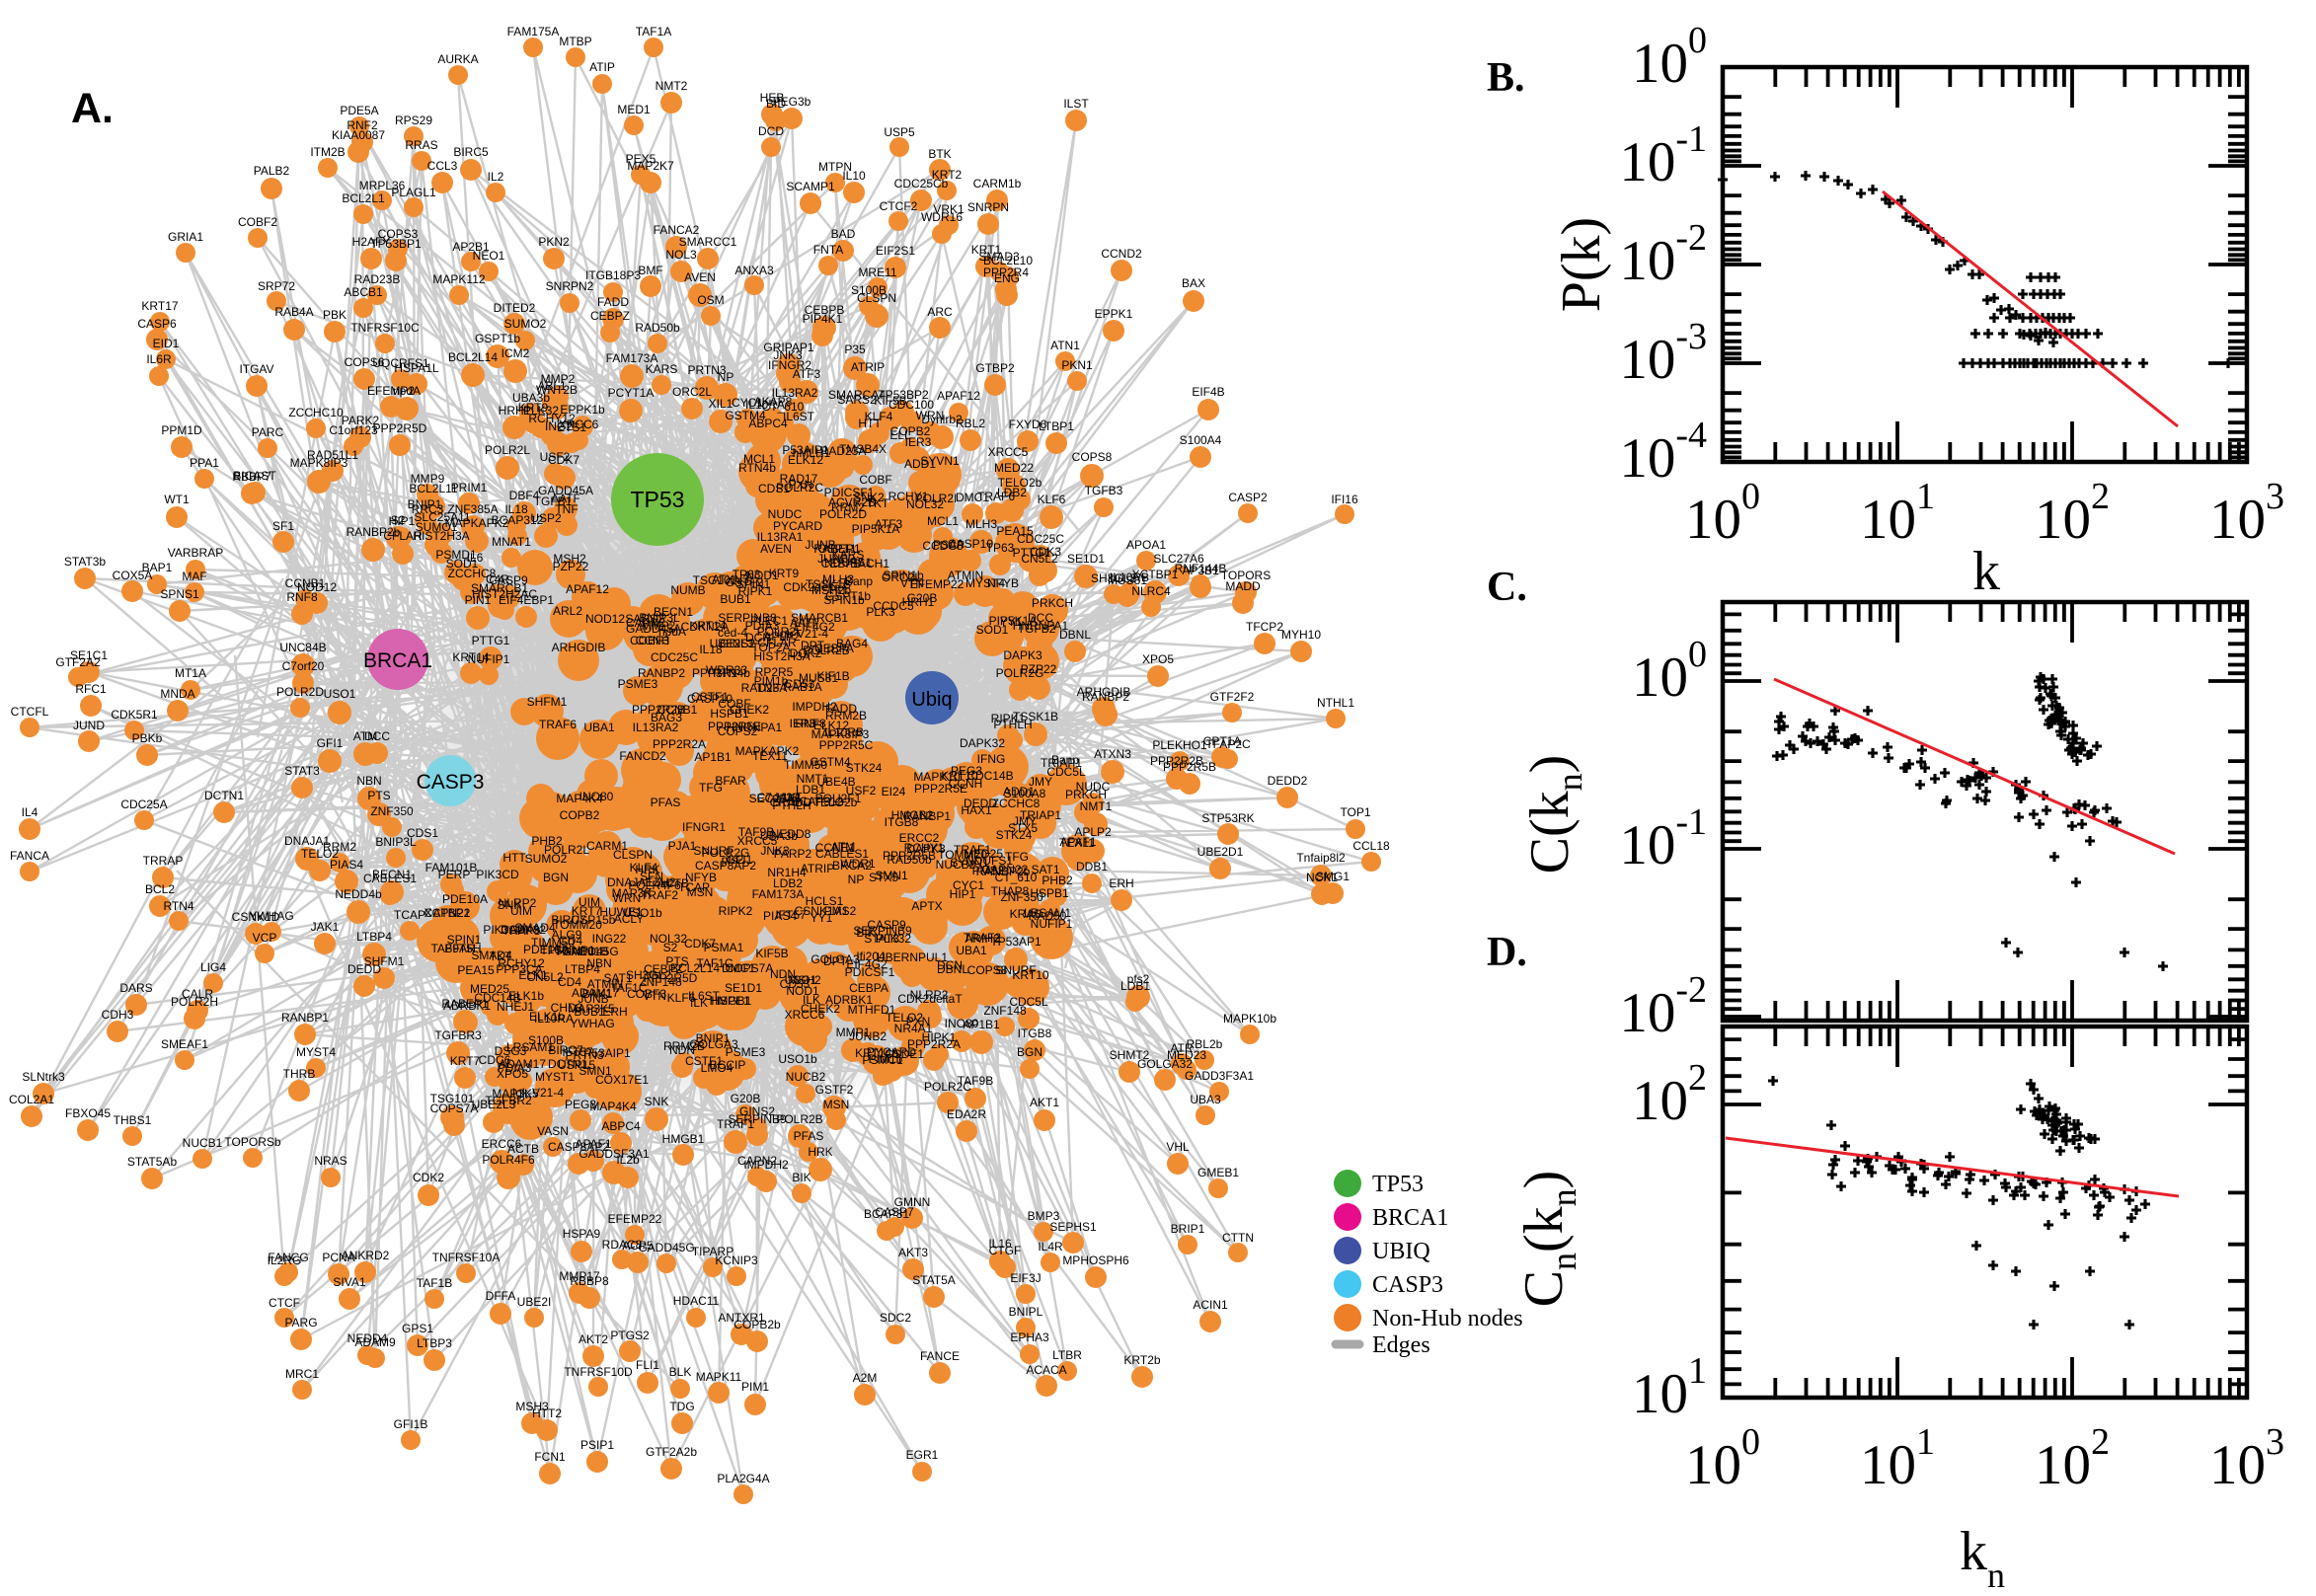 This screenshot has height=1596, width=2316. I want to click on svg-text: APAF12, so click(958, 396).